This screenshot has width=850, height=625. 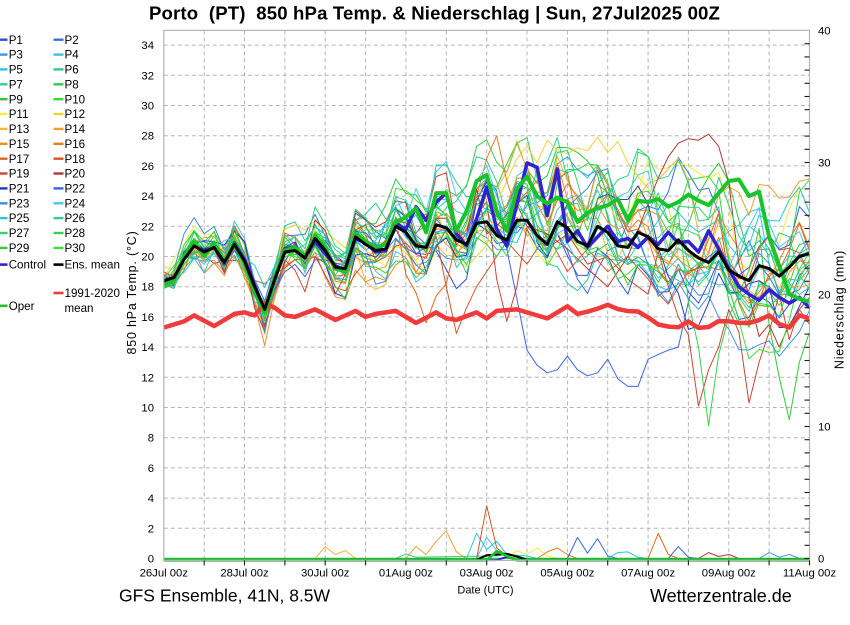 What do you see at coordinates (19, 129) in the screenshot?
I see `svg-text: P13` at bounding box center [19, 129].